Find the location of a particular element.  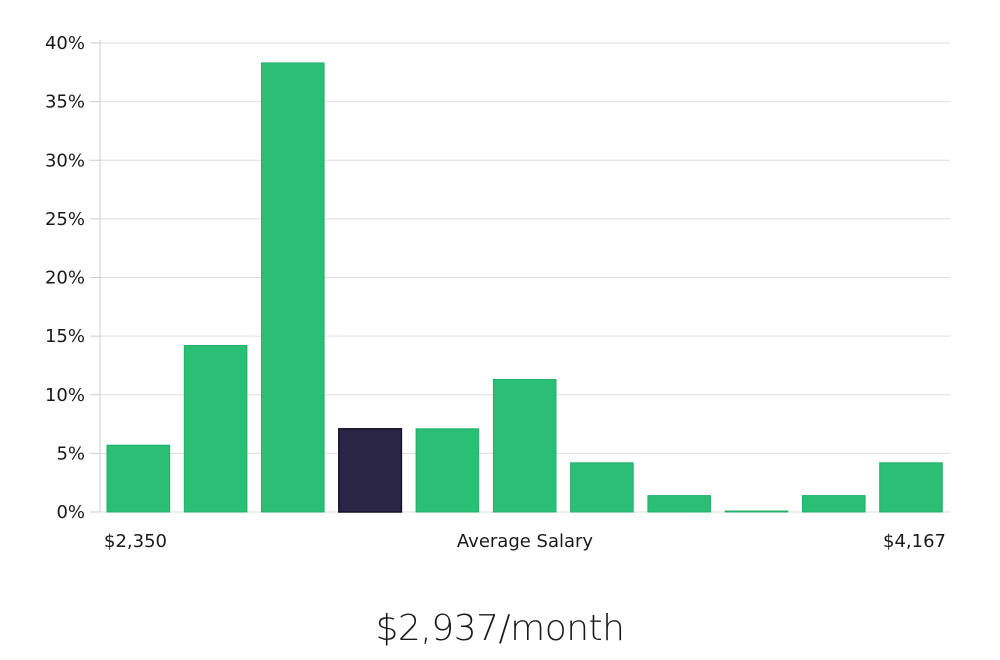

y-tick-label: 40% is located at coordinates (65, 43).